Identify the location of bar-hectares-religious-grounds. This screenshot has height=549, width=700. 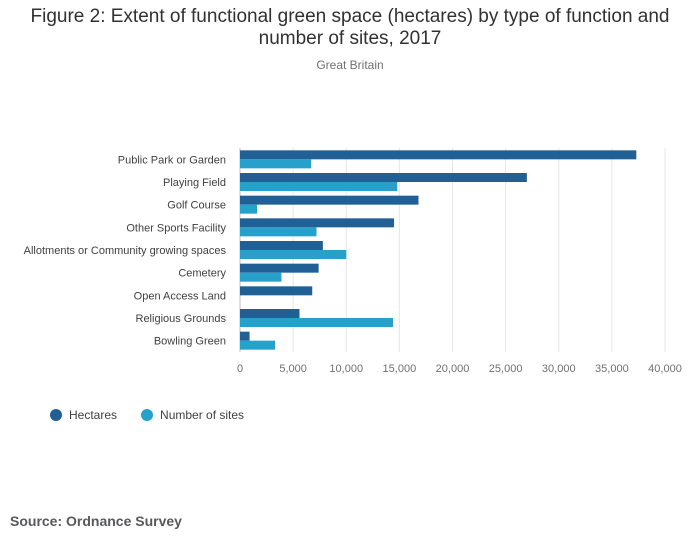
(270, 313).